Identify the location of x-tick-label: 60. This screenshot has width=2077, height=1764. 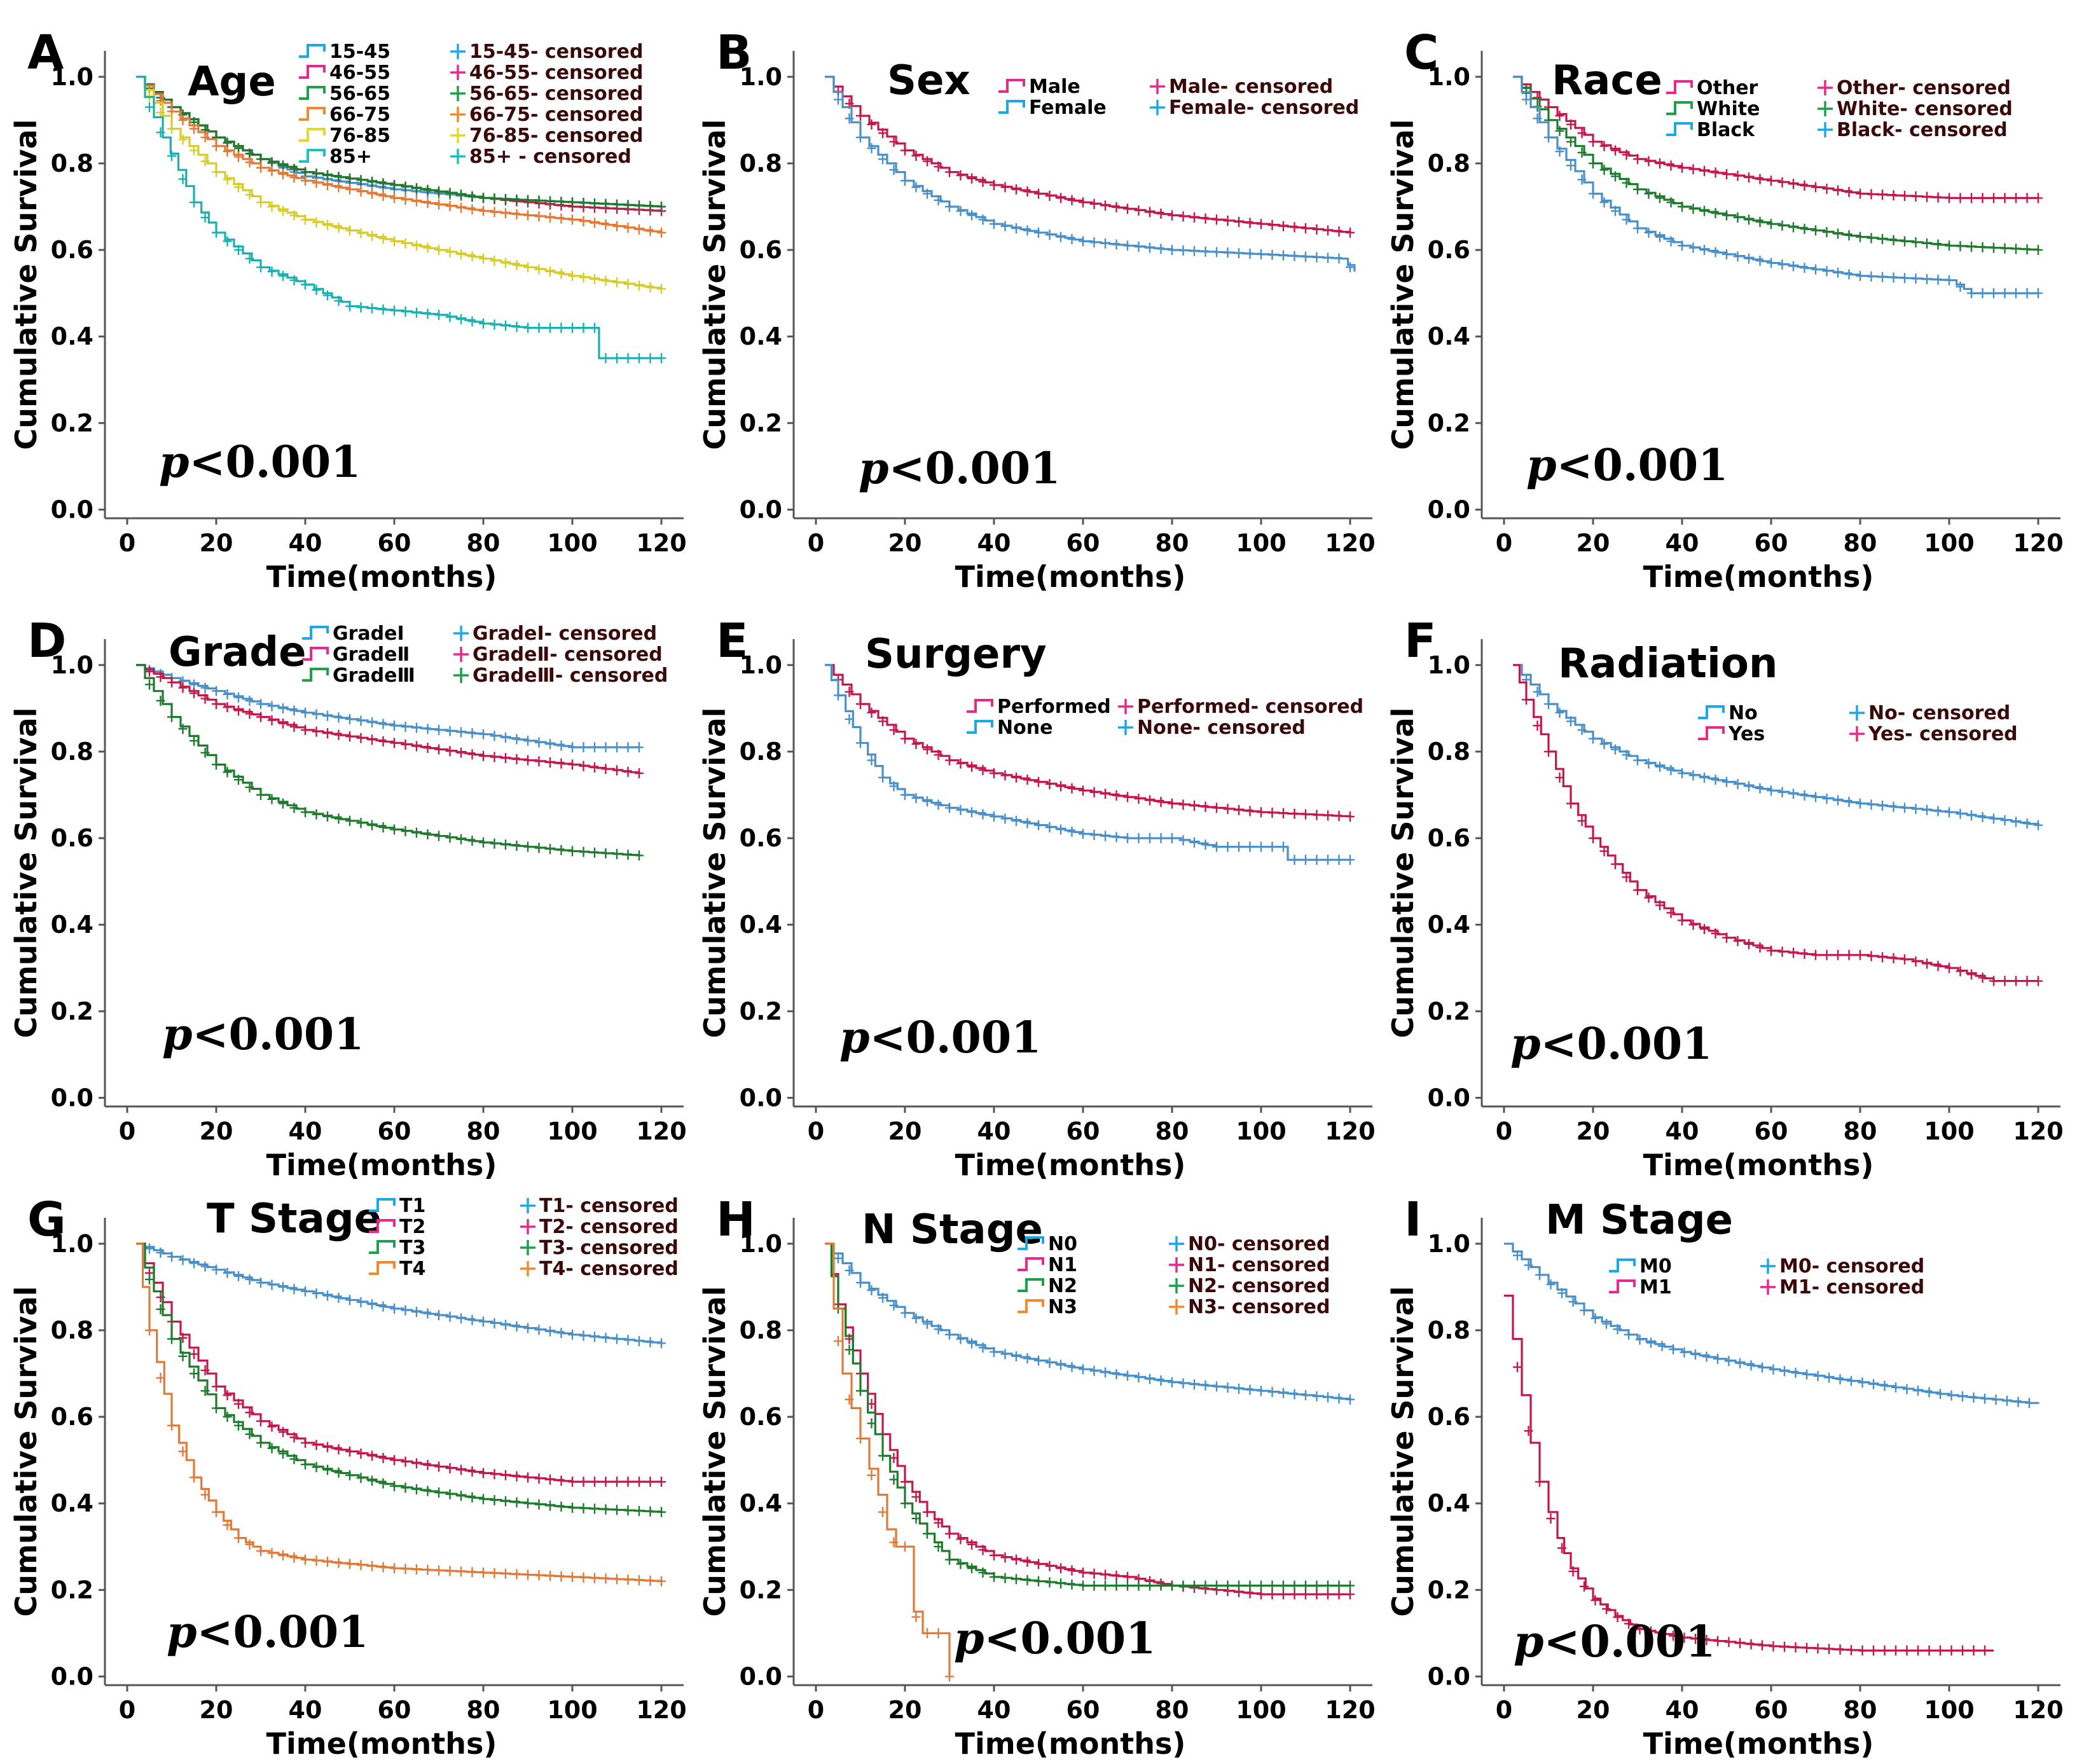
(1083, 543).